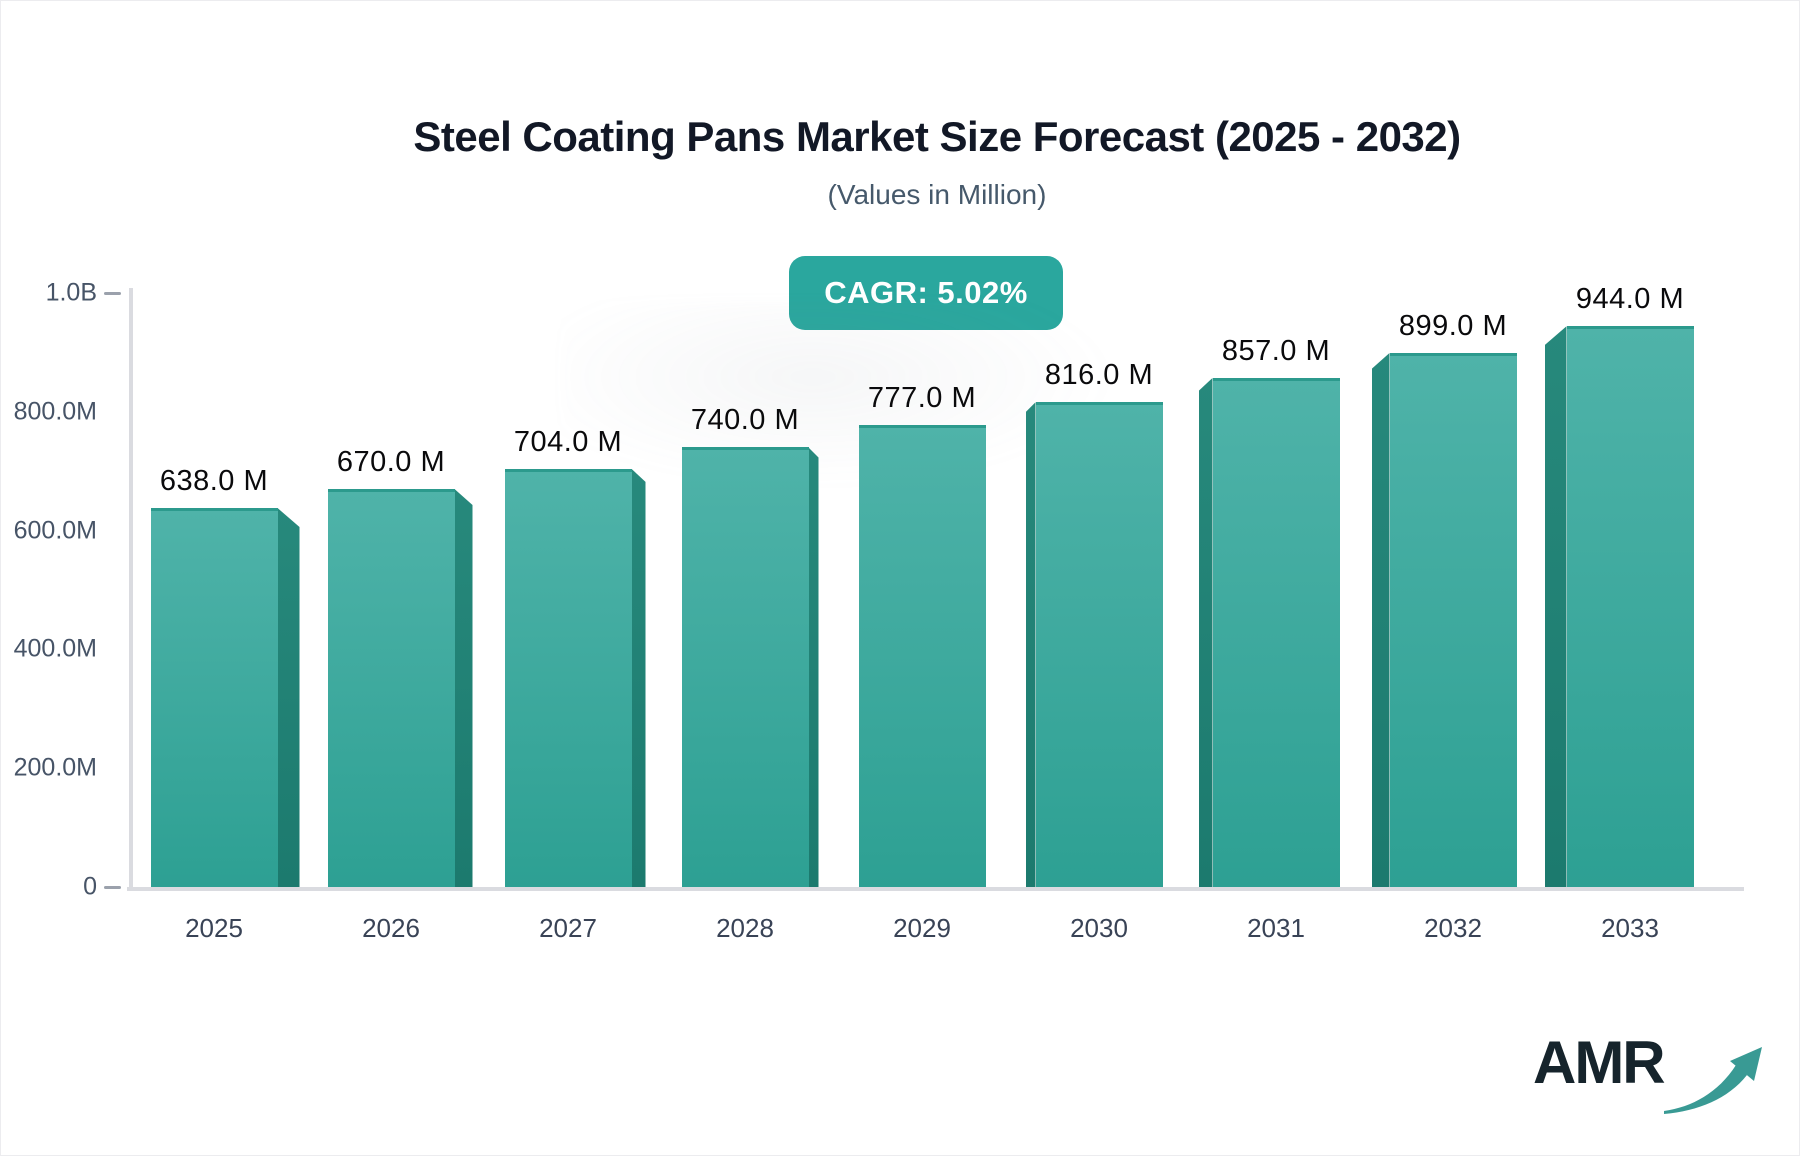 The width and height of the screenshot is (1800, 1156). What do you see at coordinates (935, 889) in the screenshot?
I see `x-axis-baseline` at bounding box center [935, 889].